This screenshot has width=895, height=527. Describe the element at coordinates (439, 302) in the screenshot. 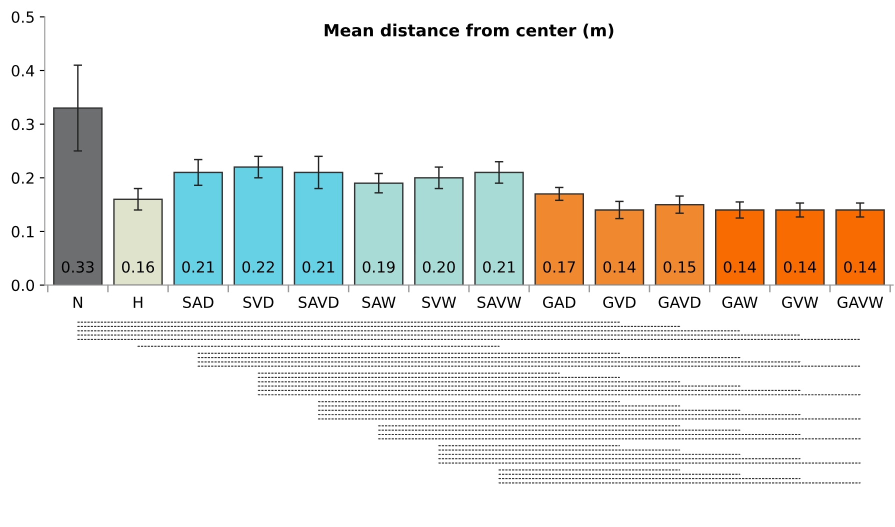

I see `x-tick-label: SVW` at that location.